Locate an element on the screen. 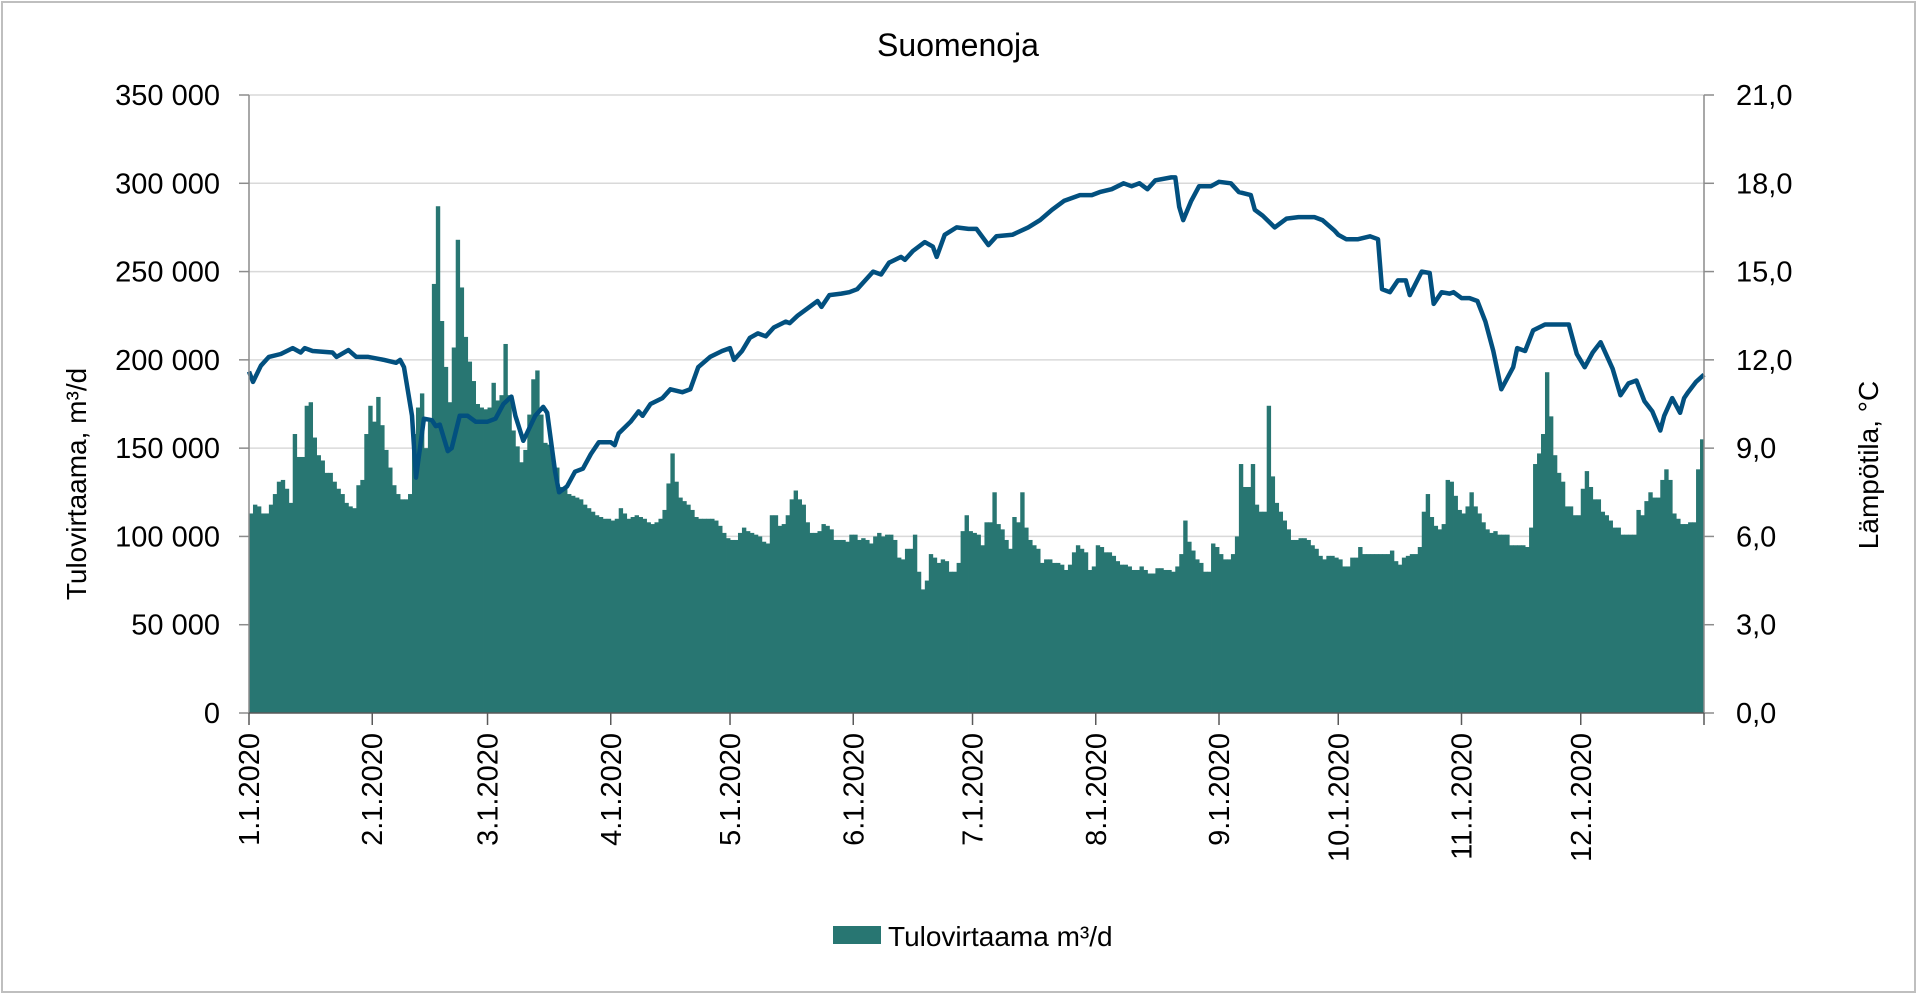 This screenshot has width=1920, height=996. y-tick-label: 200 000 is located at coordinates (167, 361).